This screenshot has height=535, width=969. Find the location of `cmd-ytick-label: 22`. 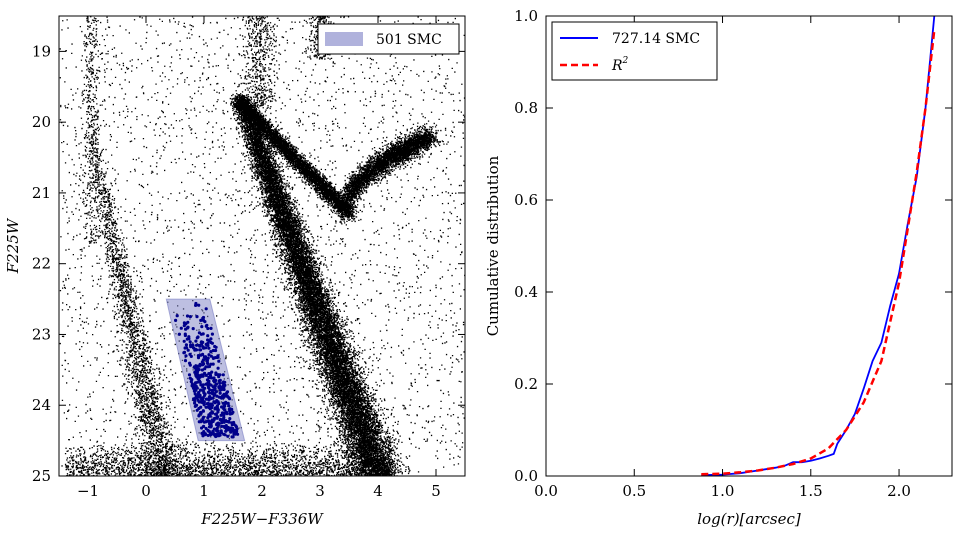

cmd-ytick-label: 22 is located at coordinates (41, 264).